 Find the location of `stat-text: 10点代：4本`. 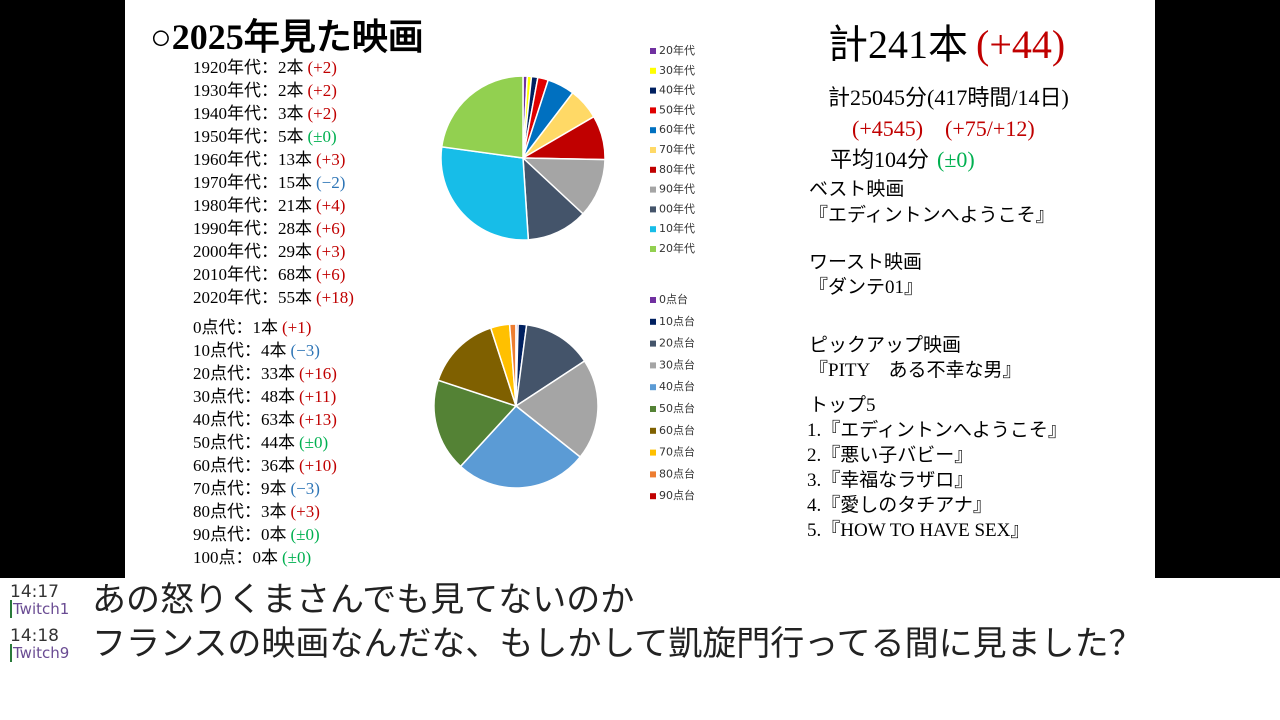

stat-text: 10点代：4本 is located at coordinates (240, 350).